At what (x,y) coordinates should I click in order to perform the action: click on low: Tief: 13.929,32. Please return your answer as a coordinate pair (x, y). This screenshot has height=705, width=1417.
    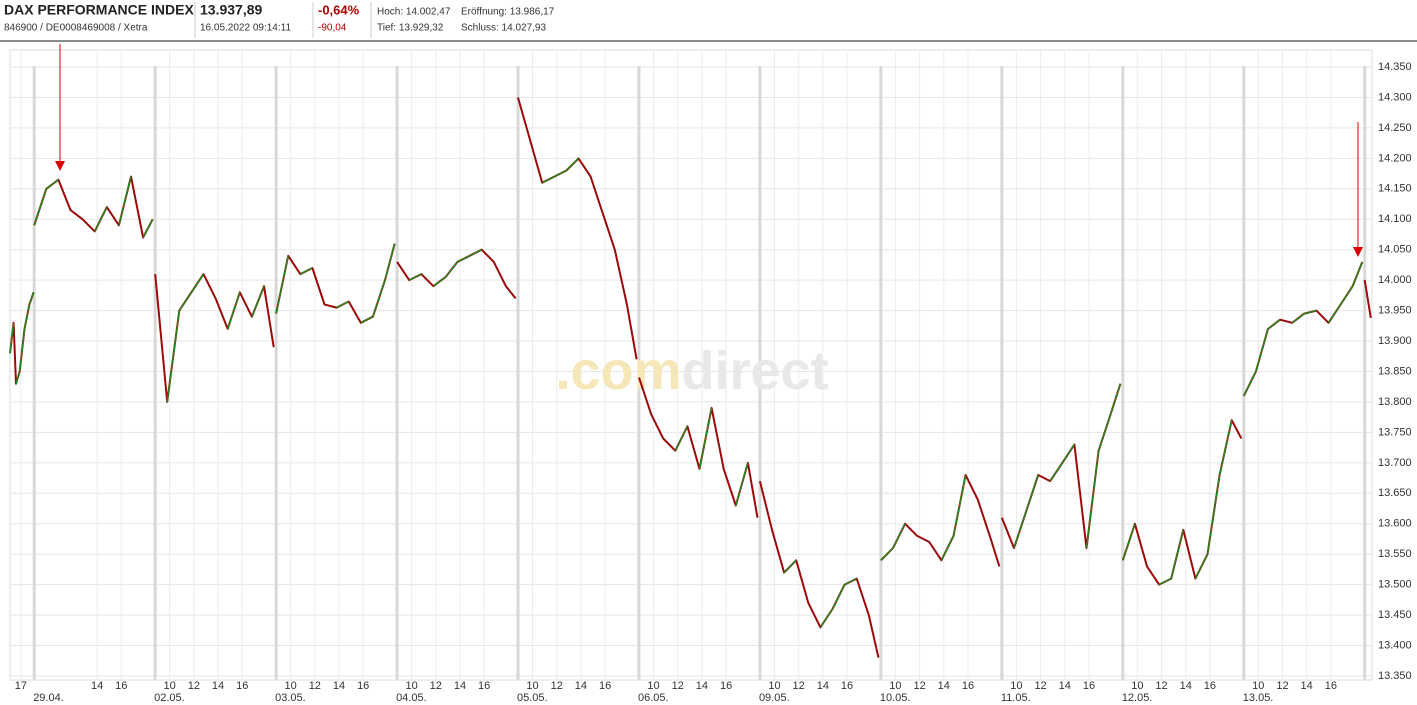
    Looking at the image, I should click on (410, 28).